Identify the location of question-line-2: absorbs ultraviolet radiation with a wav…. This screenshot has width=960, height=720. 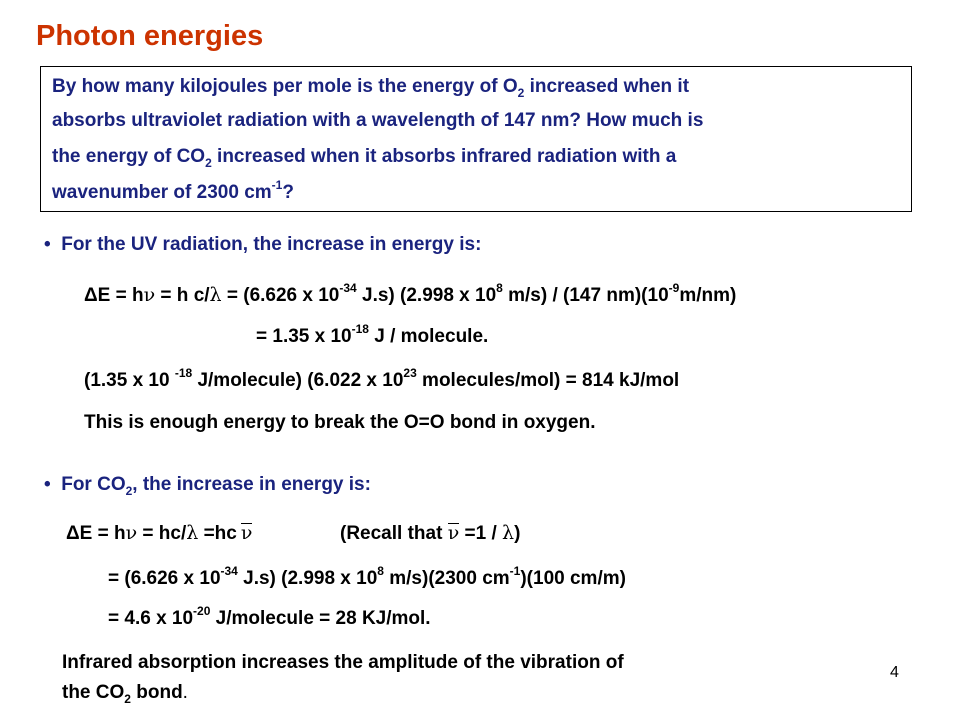
(378, 120).